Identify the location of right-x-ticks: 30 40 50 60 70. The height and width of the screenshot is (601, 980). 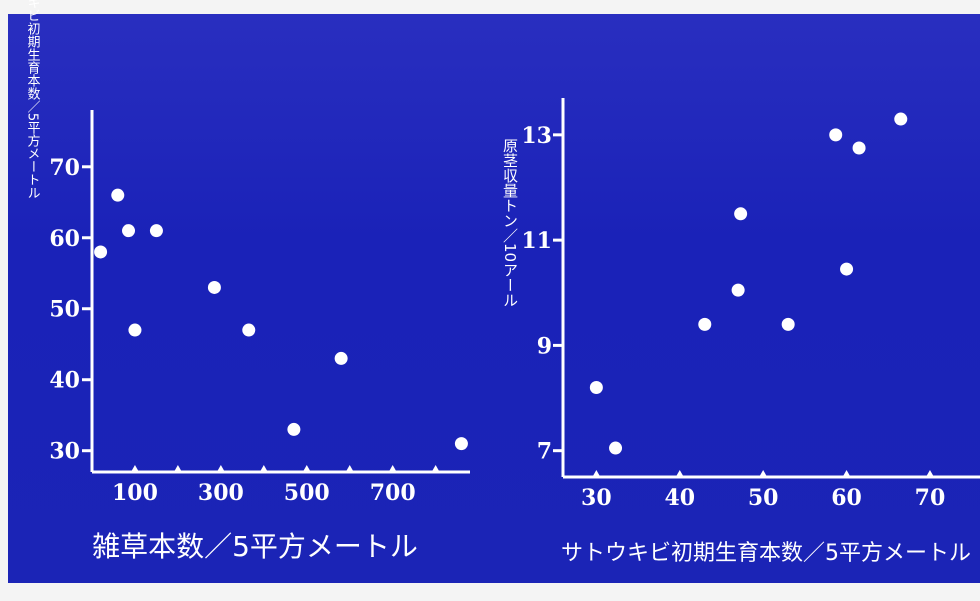
(763, 490).